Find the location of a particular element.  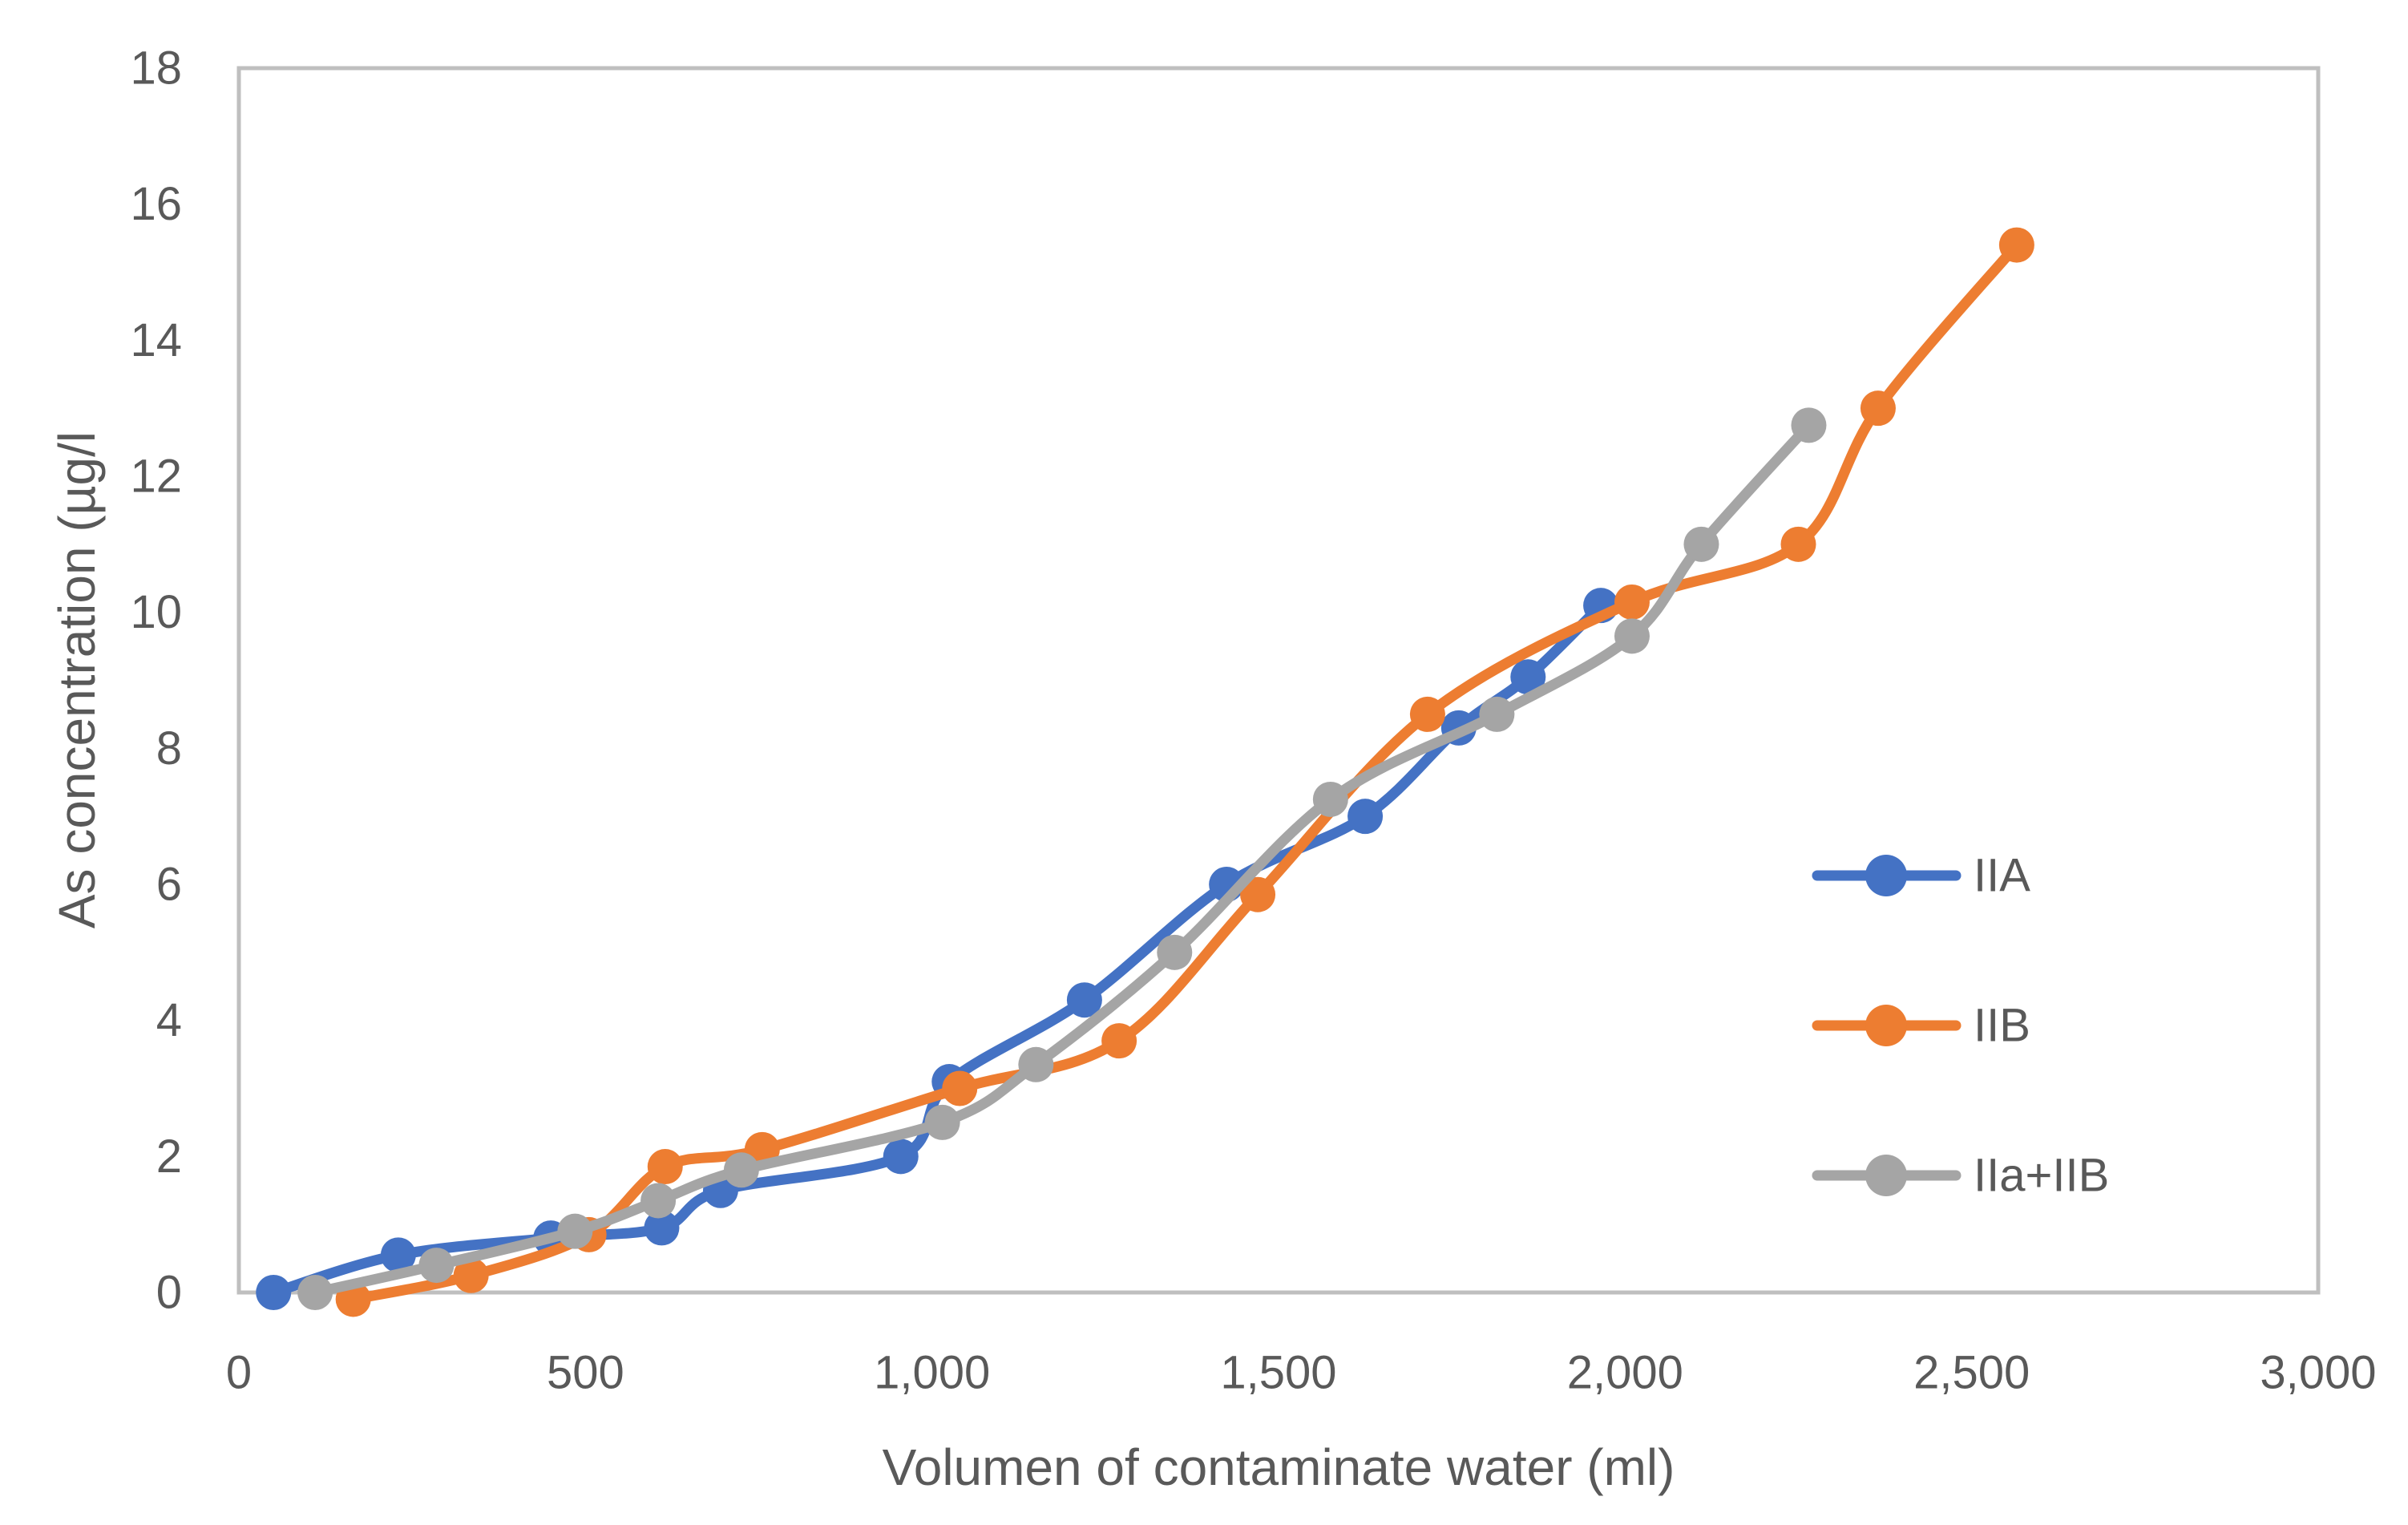

y-tick-label: 4 is located at coordinates (169, 1020).